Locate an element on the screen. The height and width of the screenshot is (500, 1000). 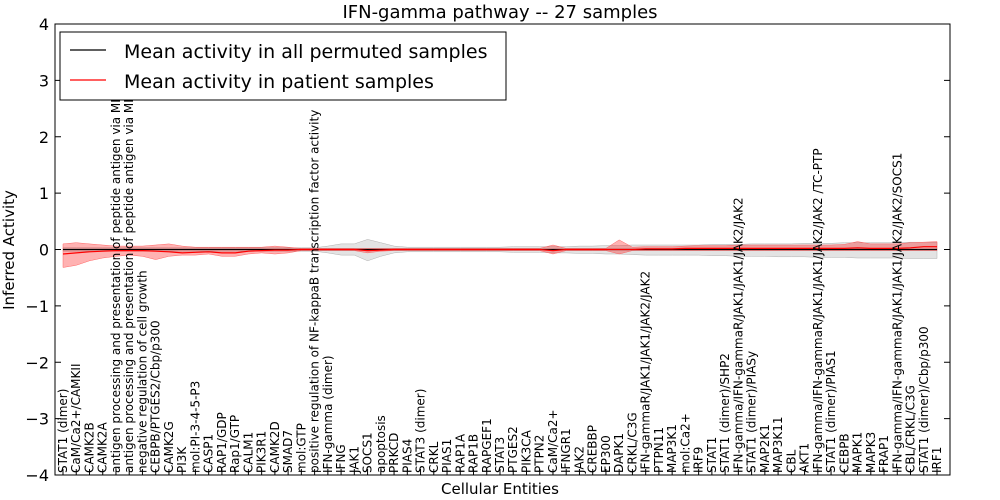
y-tick-label: −4 is located at coordinates (37, 475).